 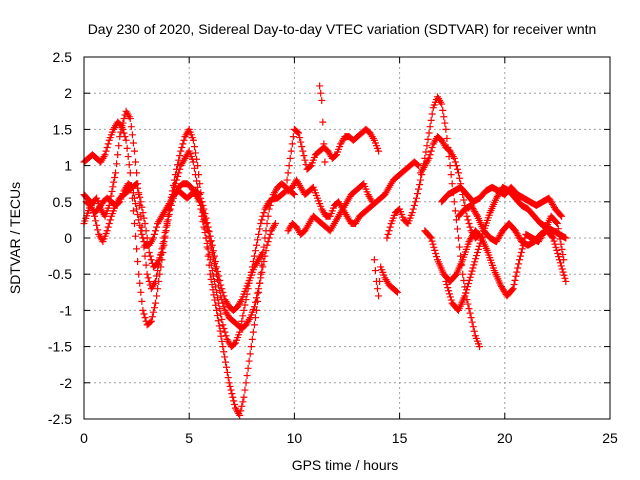 I want to click on x-tick-label: 5, so click(x=189, y=438).